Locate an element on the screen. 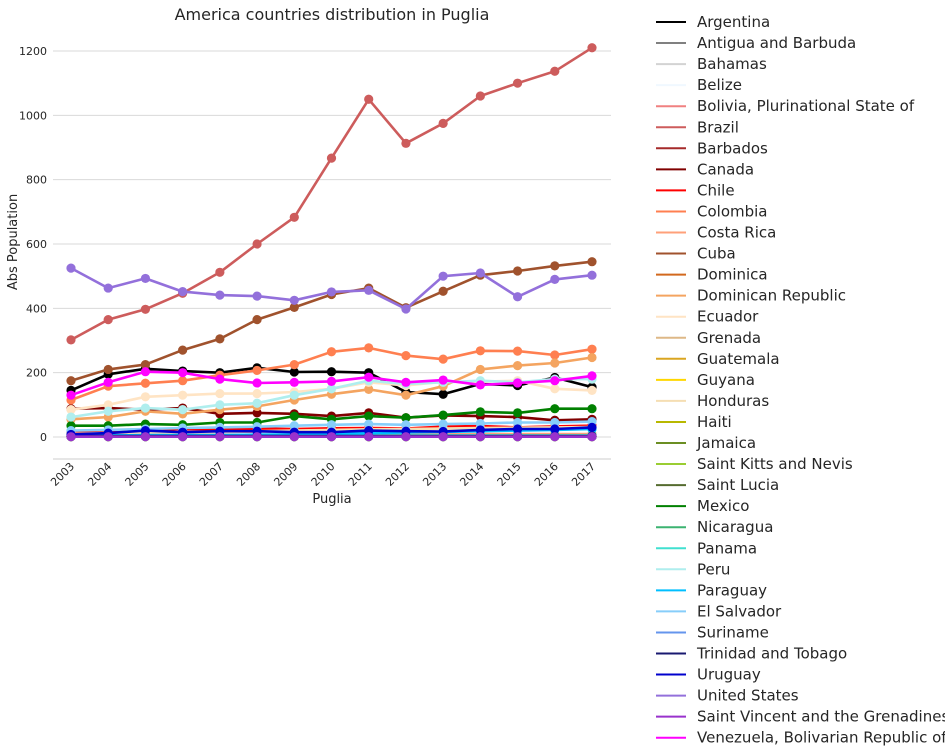 This screenshot has width=945, height=756. legend-label: Venezuela, Bolivarian Republic of is located at coordinates (821, 738).